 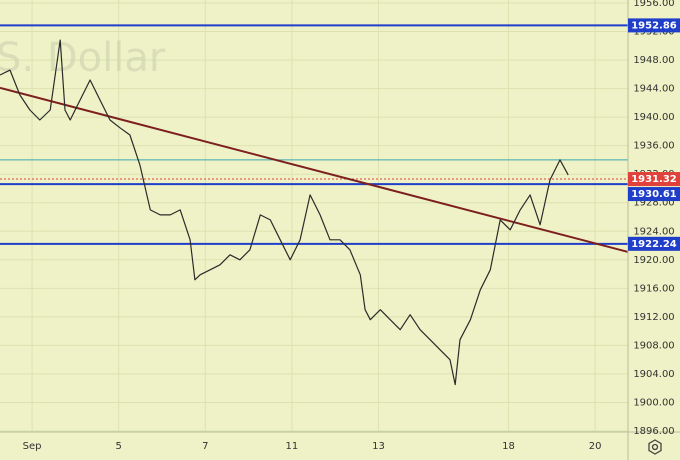 I want to click on y-tick-label: 1920.00, so click(x=653, y=260).